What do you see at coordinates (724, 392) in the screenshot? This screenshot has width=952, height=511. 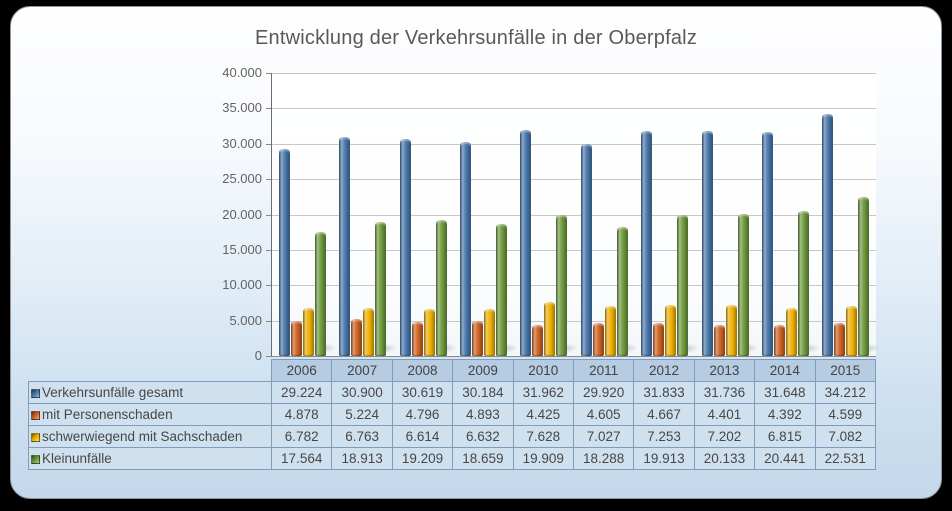 I see `value-cell: 31.736` at bounding box center [724, 392].